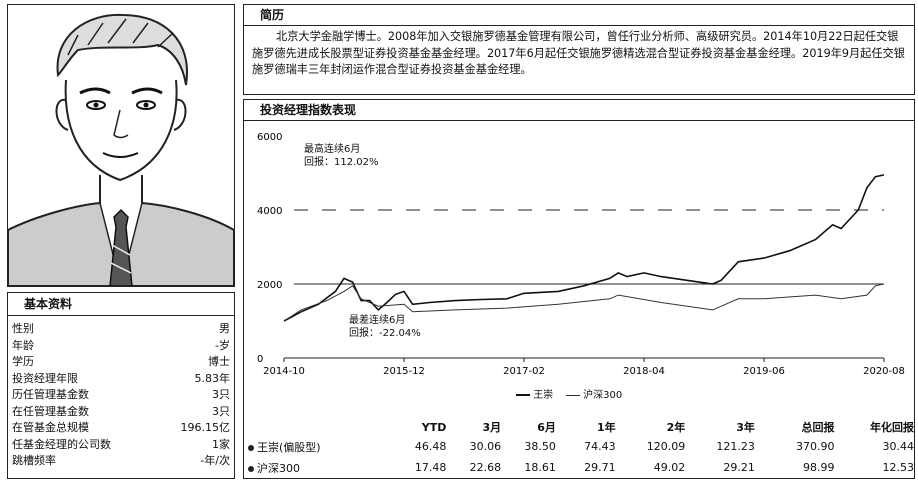 Image resolution: width=918 pixels, height=482 pixels. Describe the element at coordinates (600, 446) in the screenshot. I see `returns-value: 74.43` at that location.